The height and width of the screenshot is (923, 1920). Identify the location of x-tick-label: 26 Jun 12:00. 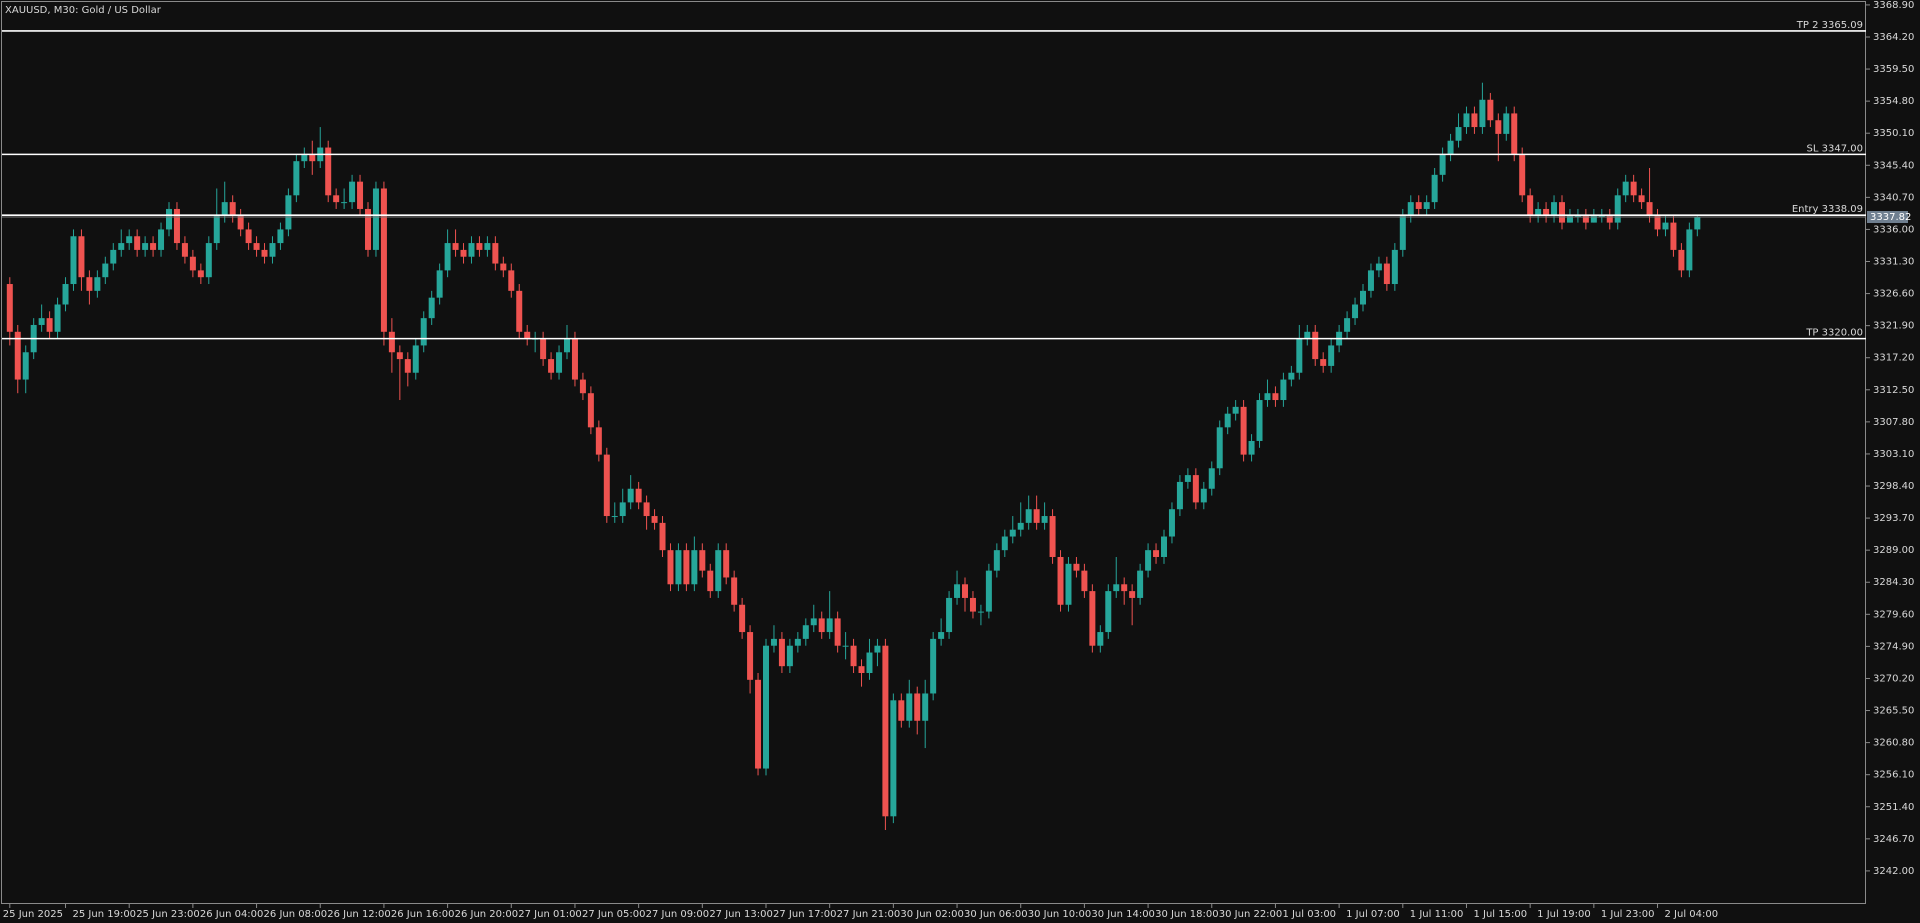
(359, 914).